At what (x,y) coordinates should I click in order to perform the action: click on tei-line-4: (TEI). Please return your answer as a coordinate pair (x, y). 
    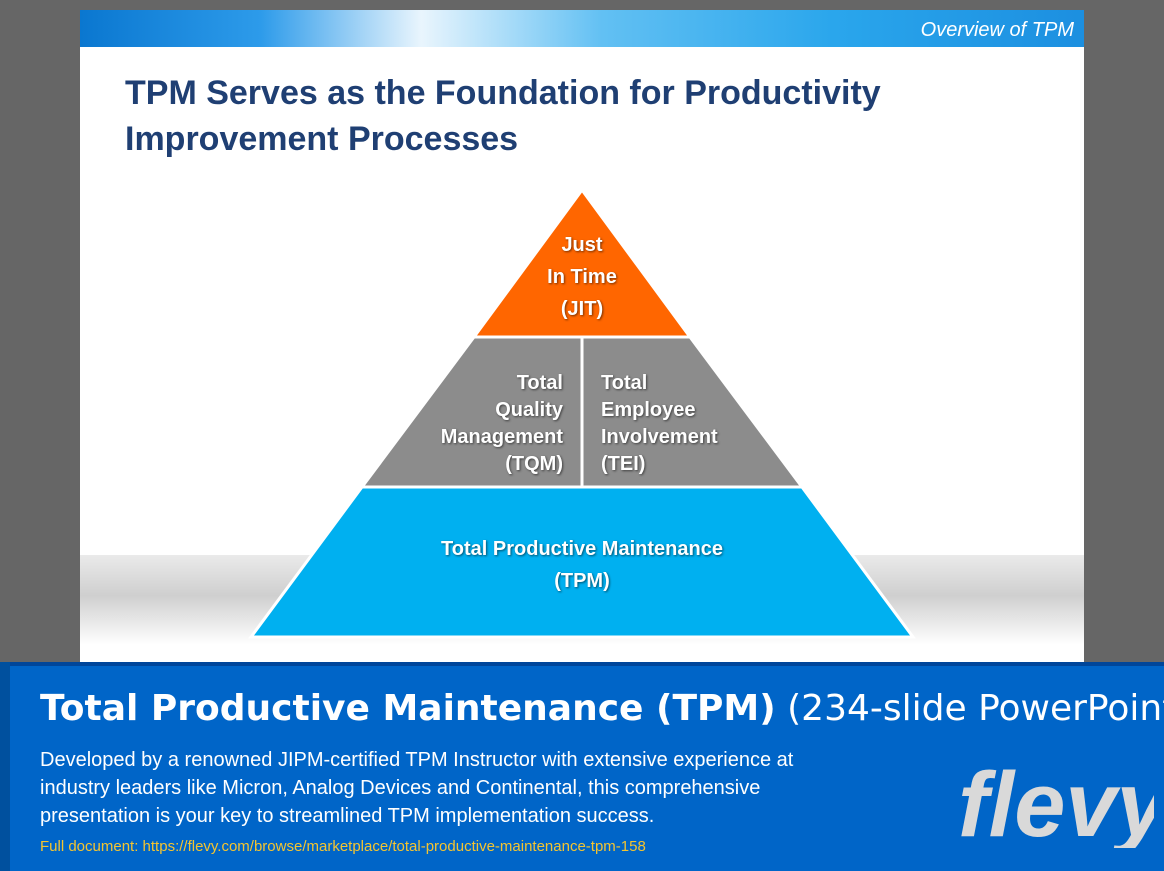
    Looking at the image, I should click on (623, 464).